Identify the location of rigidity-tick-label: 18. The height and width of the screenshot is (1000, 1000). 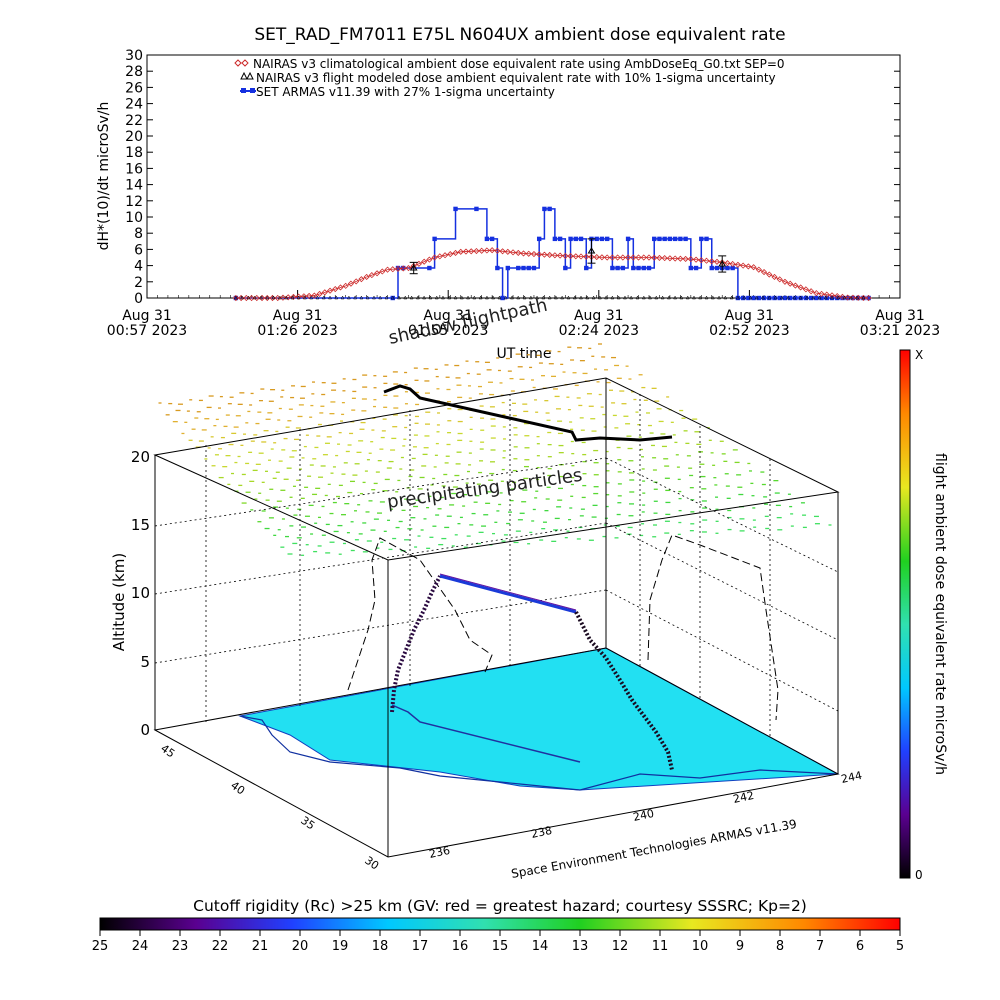
(380, 946).